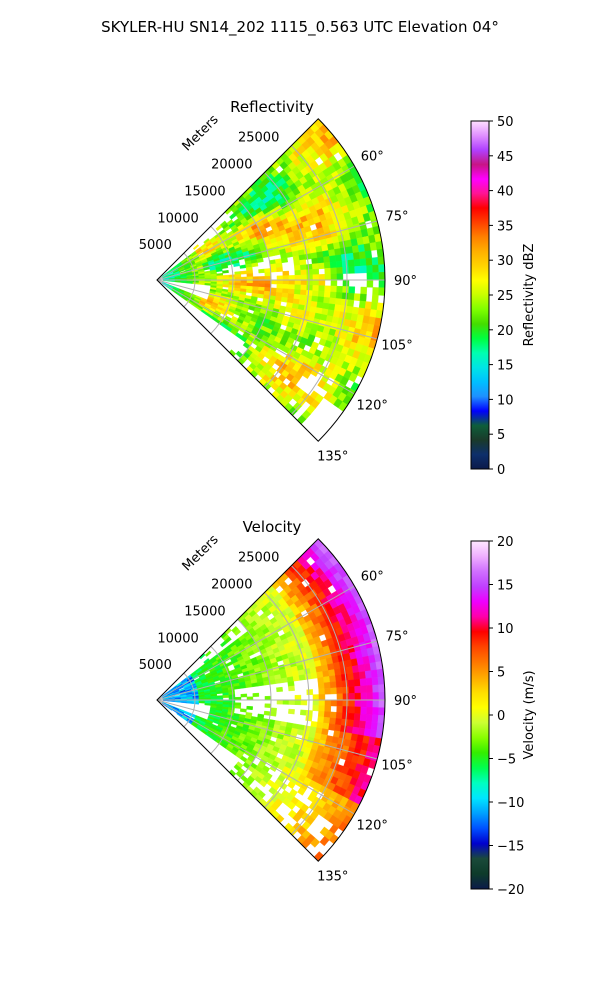  What do you see at coordinates (177, 638) in the screenshot?
I see `radial-tick-label: 10000` at bounding box center [177, 638].